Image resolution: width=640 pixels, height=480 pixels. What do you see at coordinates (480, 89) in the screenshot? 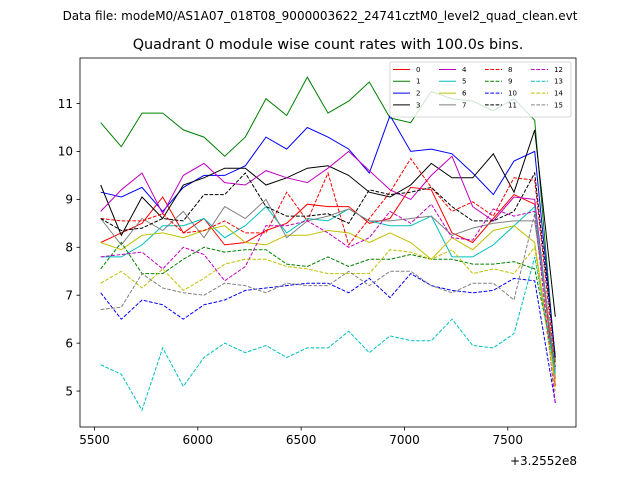
I see `legend-box` at bounding box center [480, 89].